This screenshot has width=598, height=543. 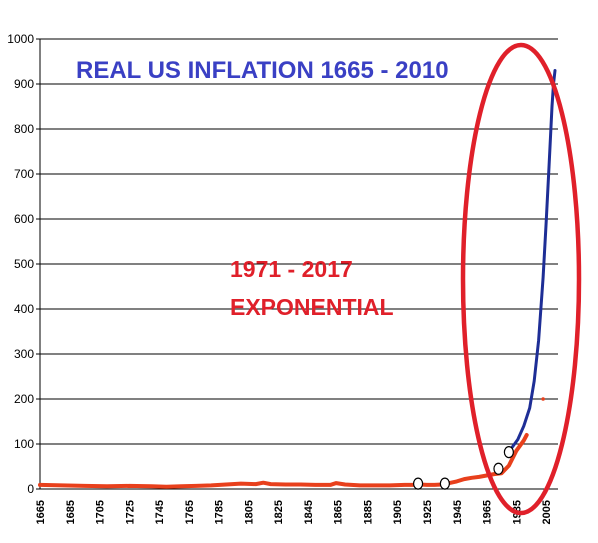 I want to click on x-tick-label: 1765, so click(x=190, y=512).